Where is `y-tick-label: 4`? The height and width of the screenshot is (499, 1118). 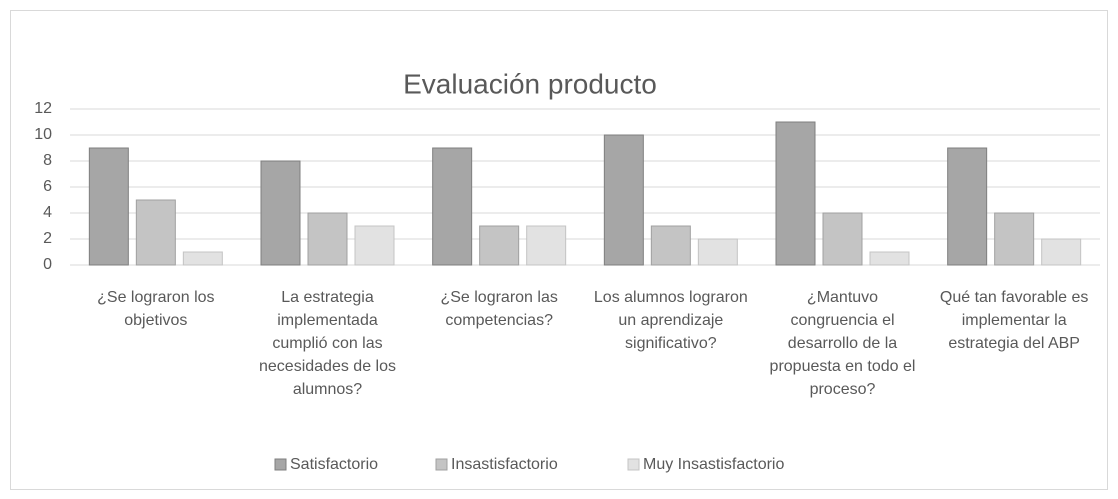
y-tick-label: 4 is located at coordinates (47, 212).